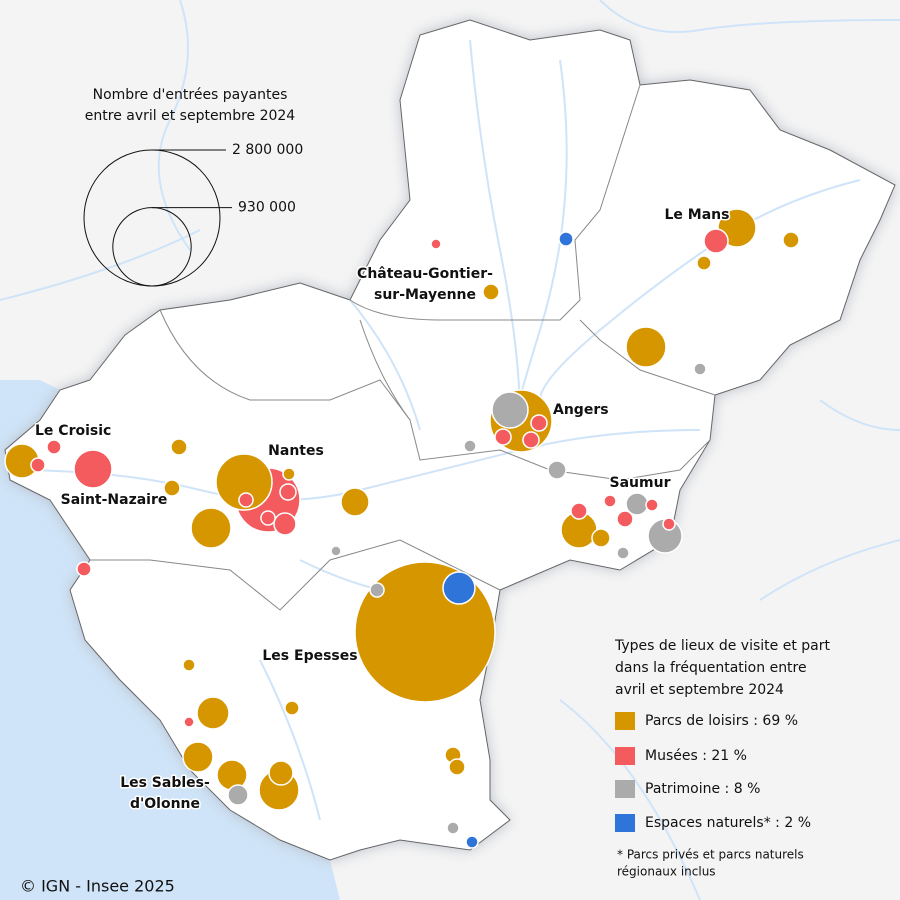  I want to click on types-legend-title: dans la fréquentation entre, so click(711, 668).